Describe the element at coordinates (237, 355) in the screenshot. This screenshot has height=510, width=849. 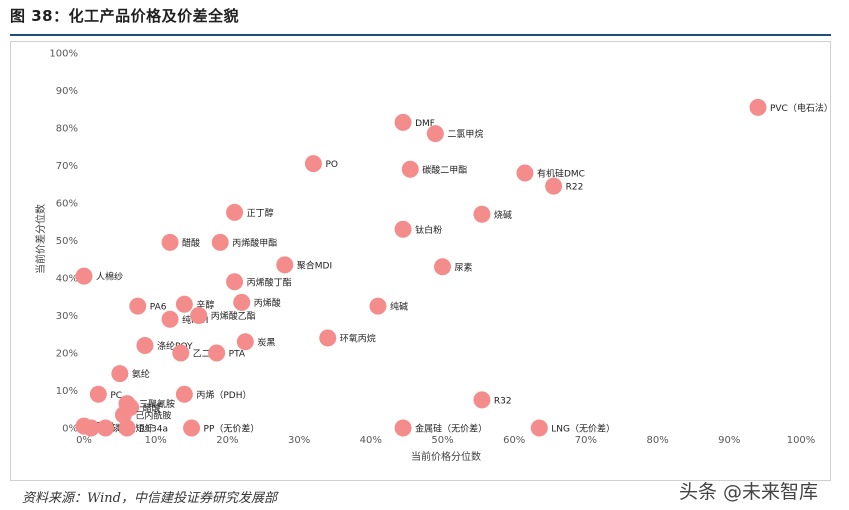
I see `point-label: PTA` at that location.